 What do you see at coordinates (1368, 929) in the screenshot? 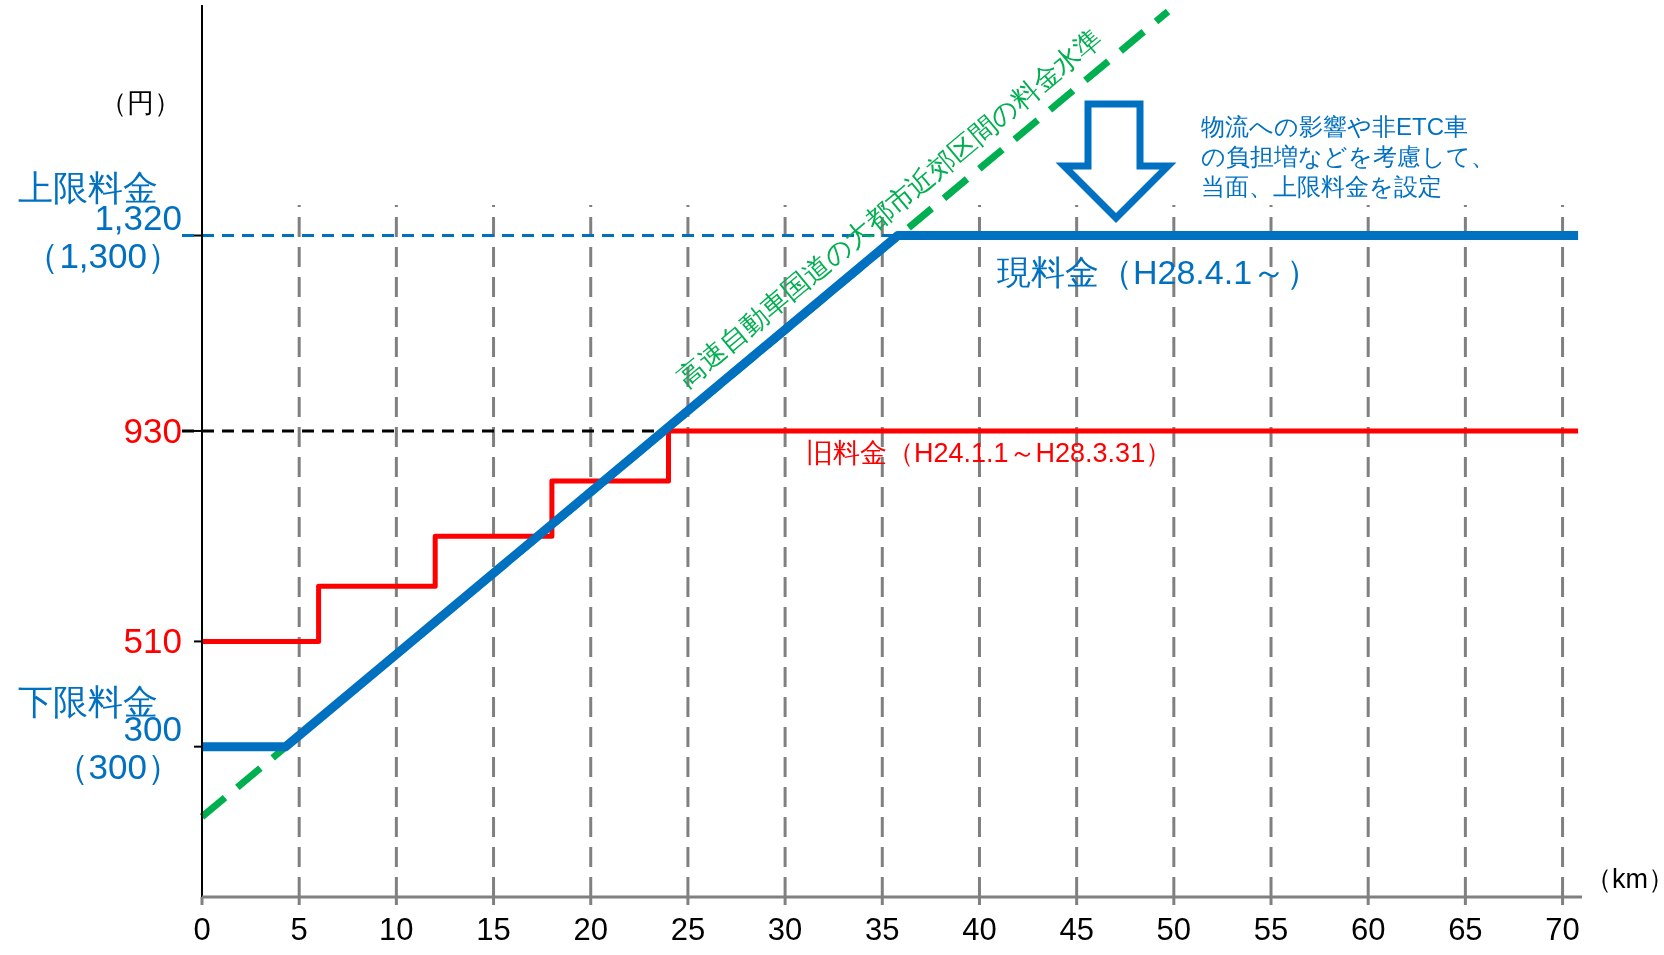
I see `x-tick-label: 60` at bounding box center [1368, 929].